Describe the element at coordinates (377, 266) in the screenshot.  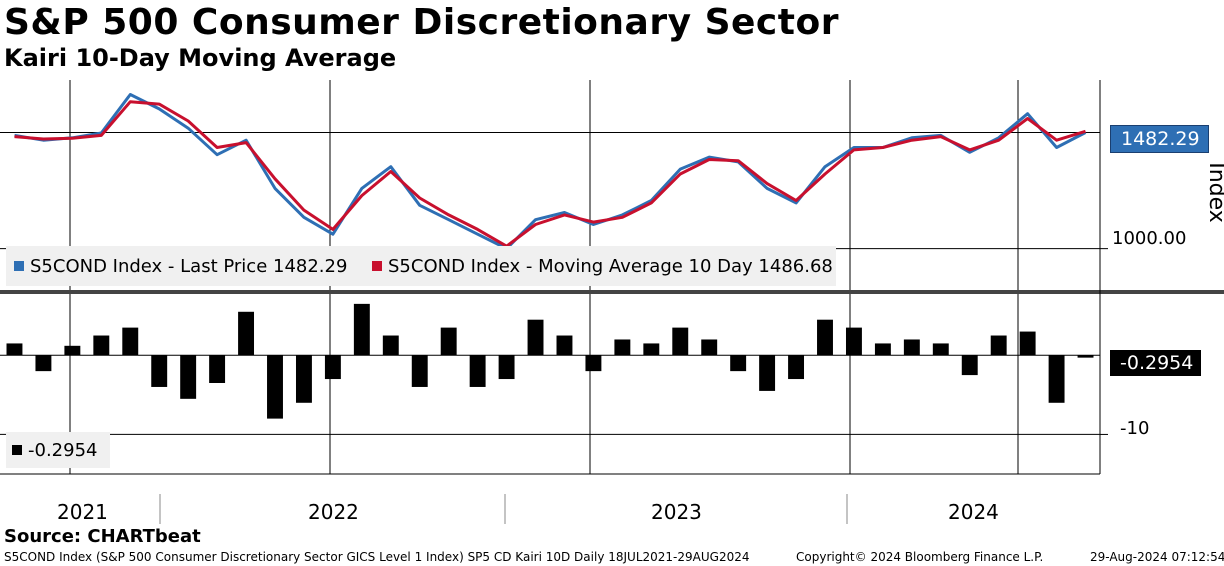
I see `legend-swatch-ma` at that location.